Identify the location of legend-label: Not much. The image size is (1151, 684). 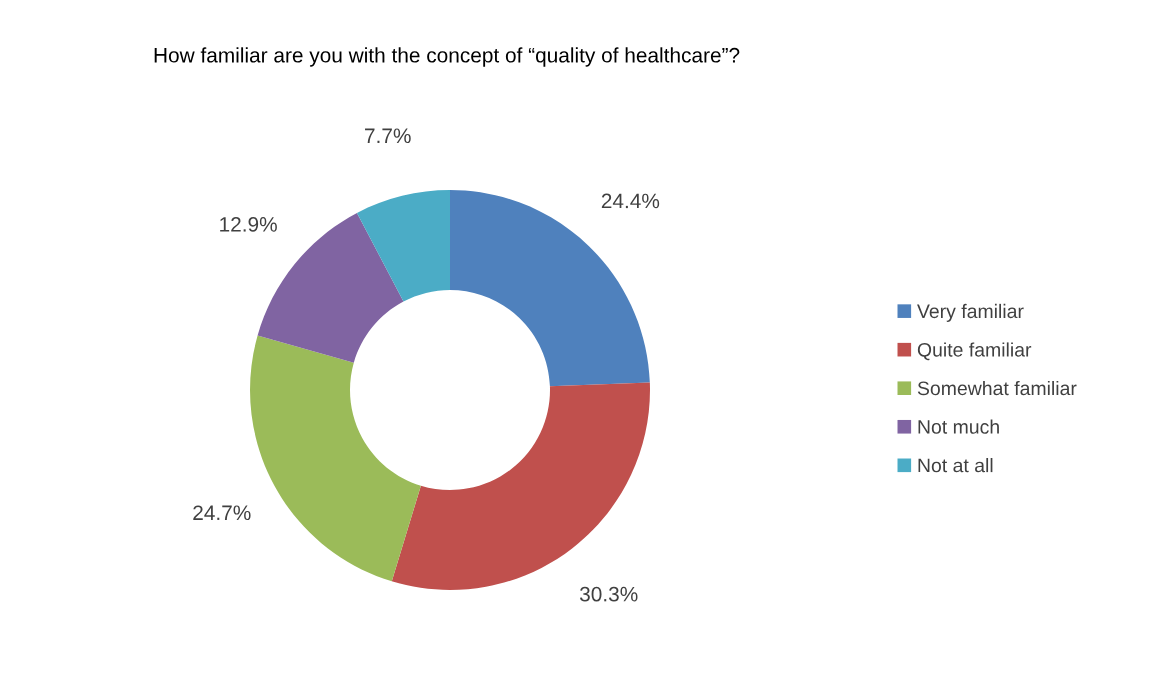
(958, 426).